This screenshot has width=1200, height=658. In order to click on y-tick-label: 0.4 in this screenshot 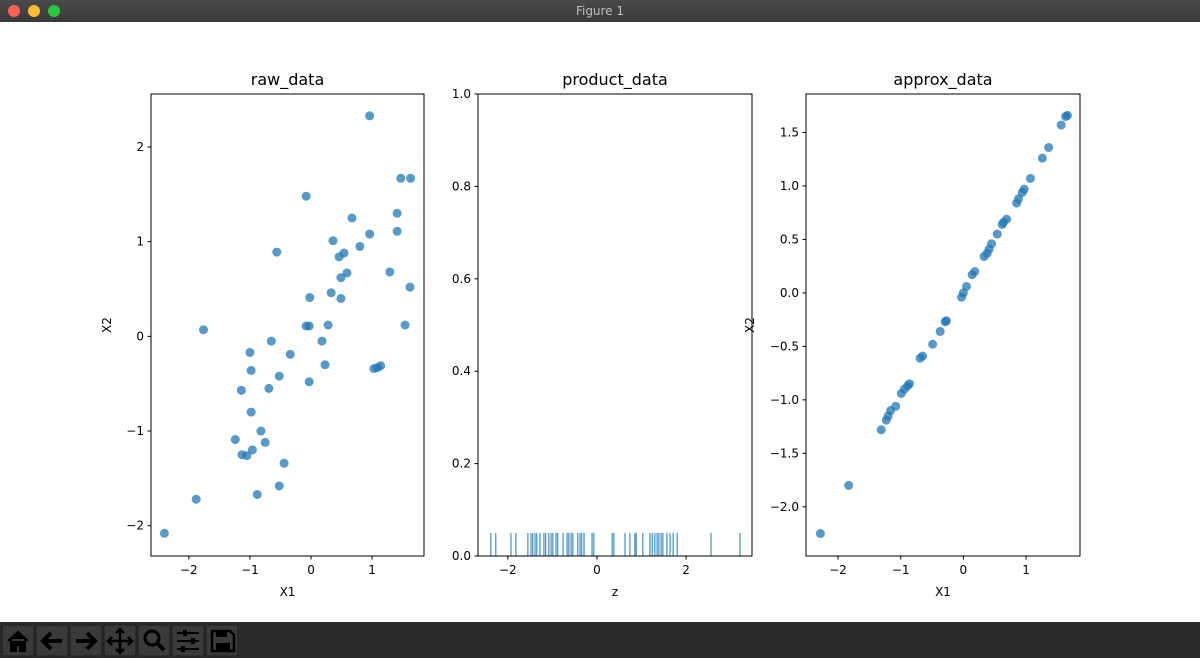, I will do `click(461, 371)`.